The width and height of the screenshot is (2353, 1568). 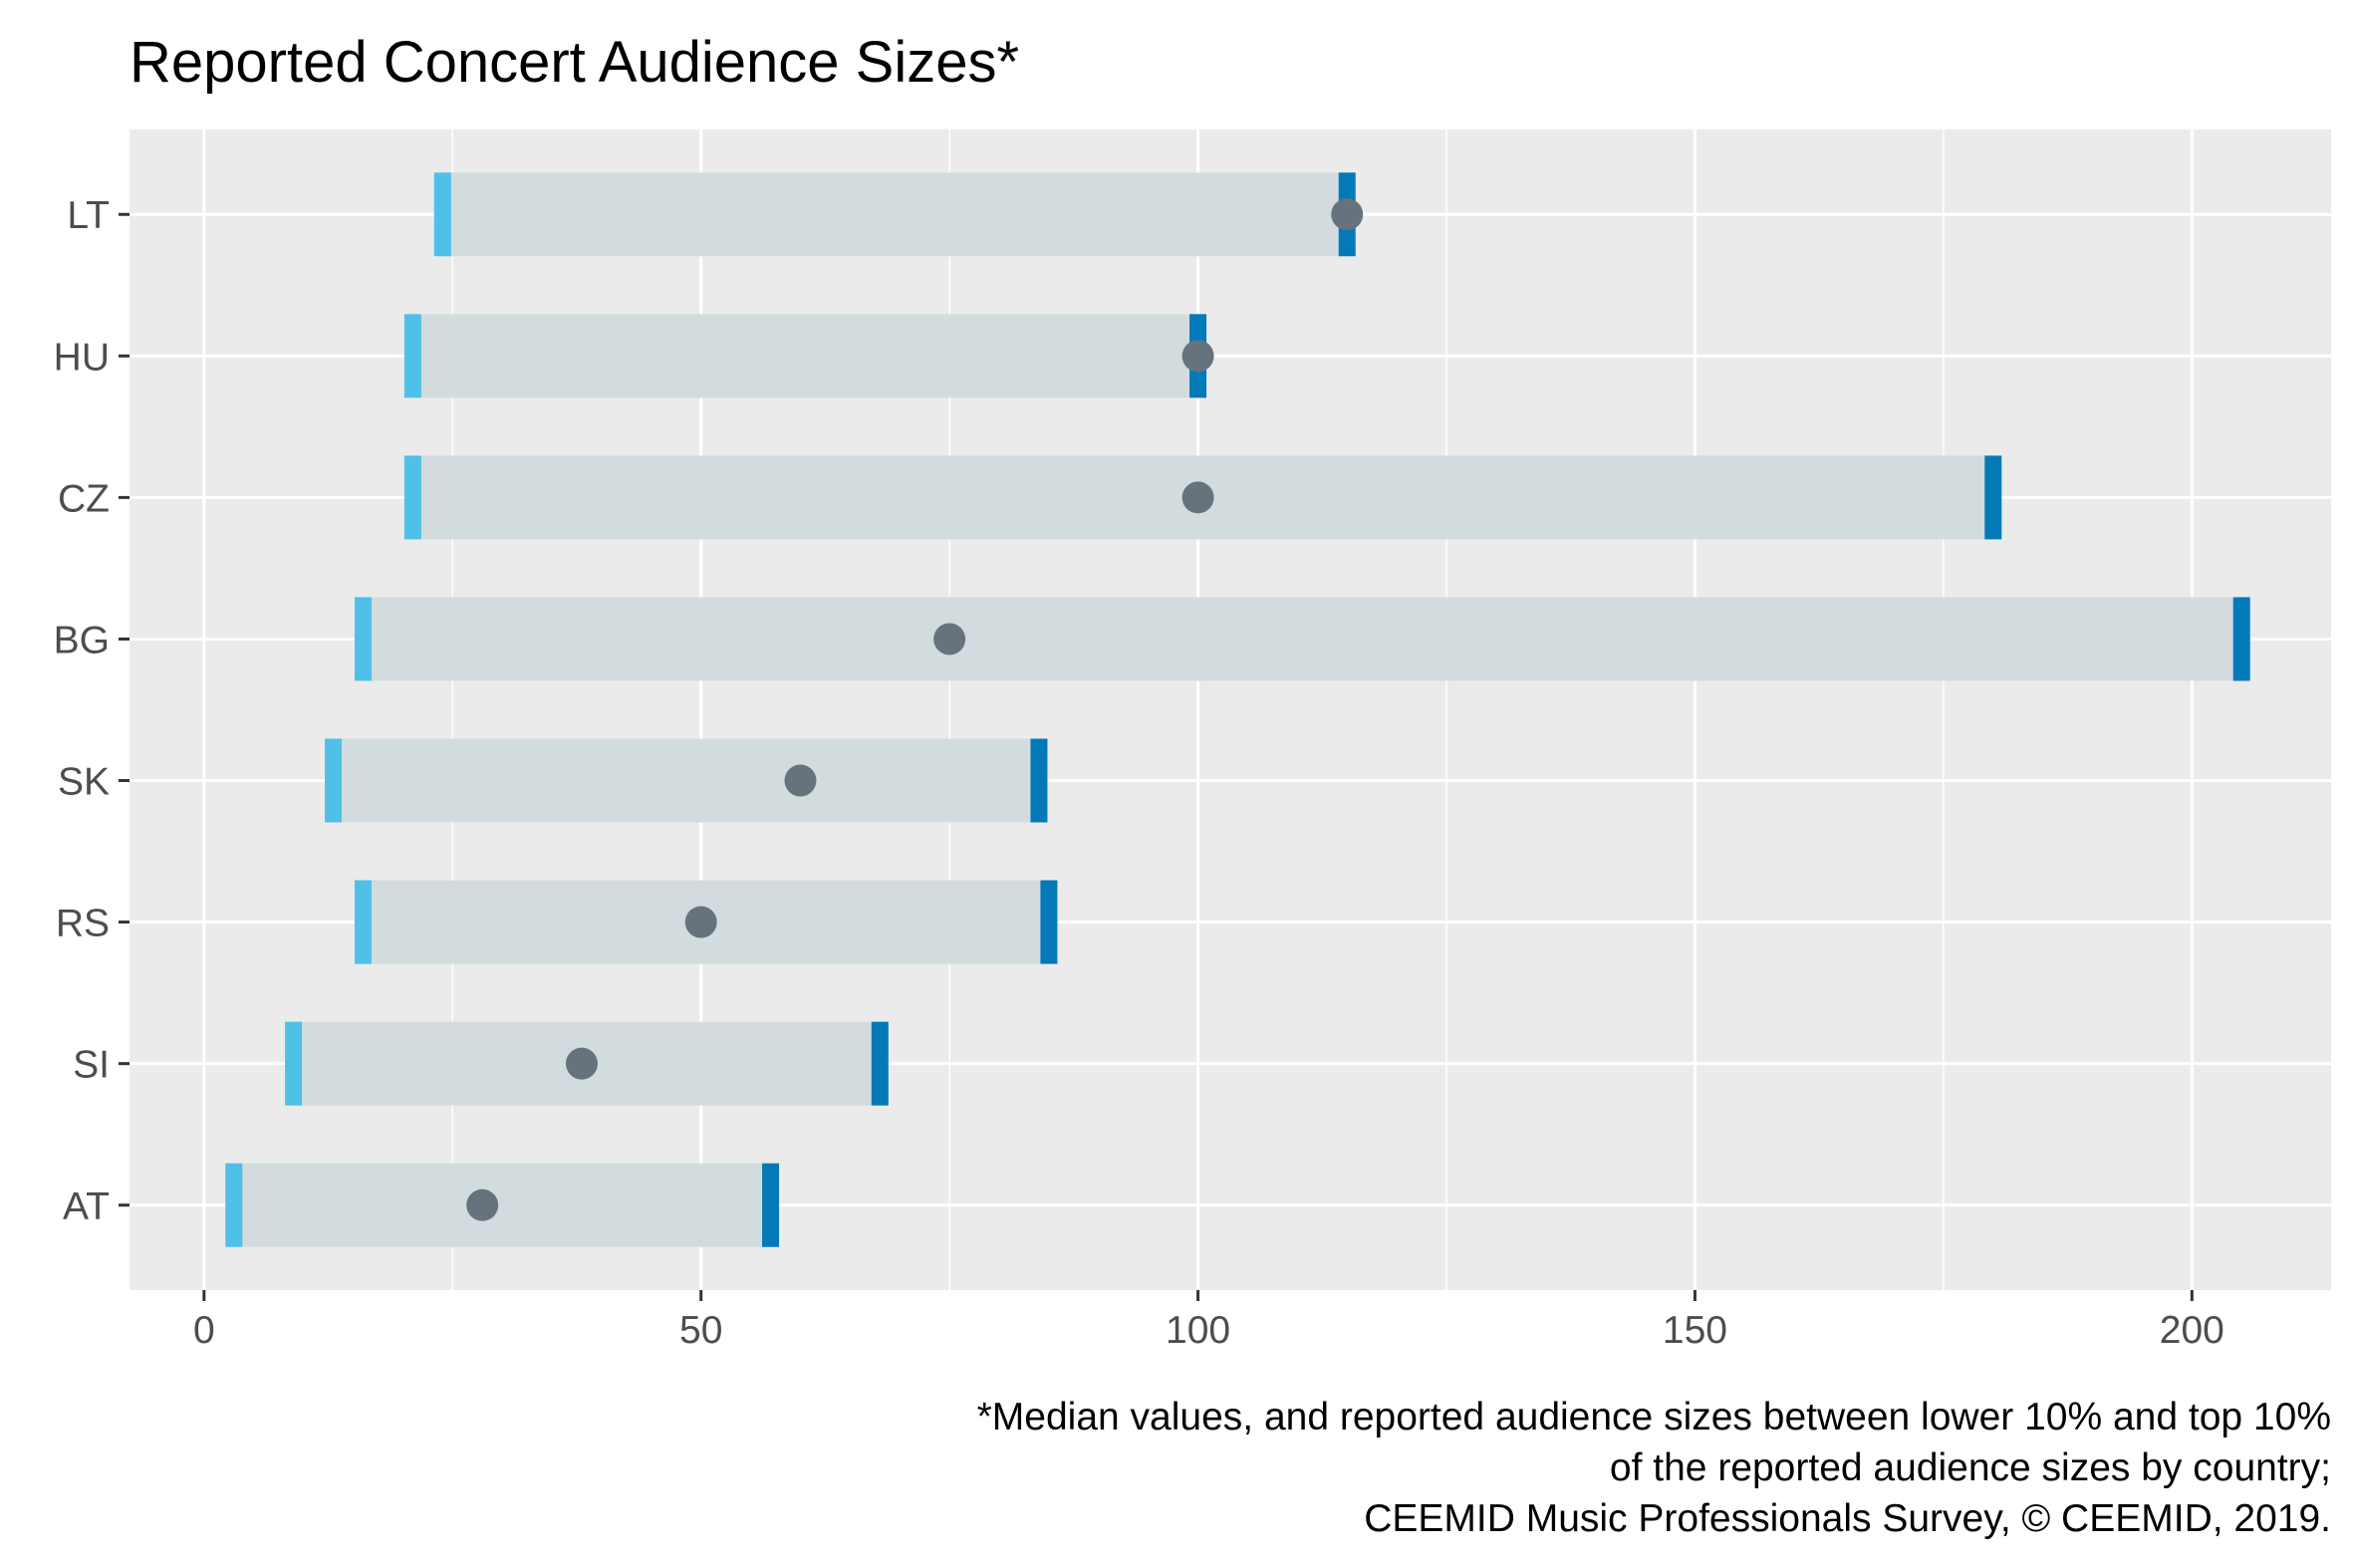 I want to click on y-tick-label-lt: LT, so click(x=88, y=215).